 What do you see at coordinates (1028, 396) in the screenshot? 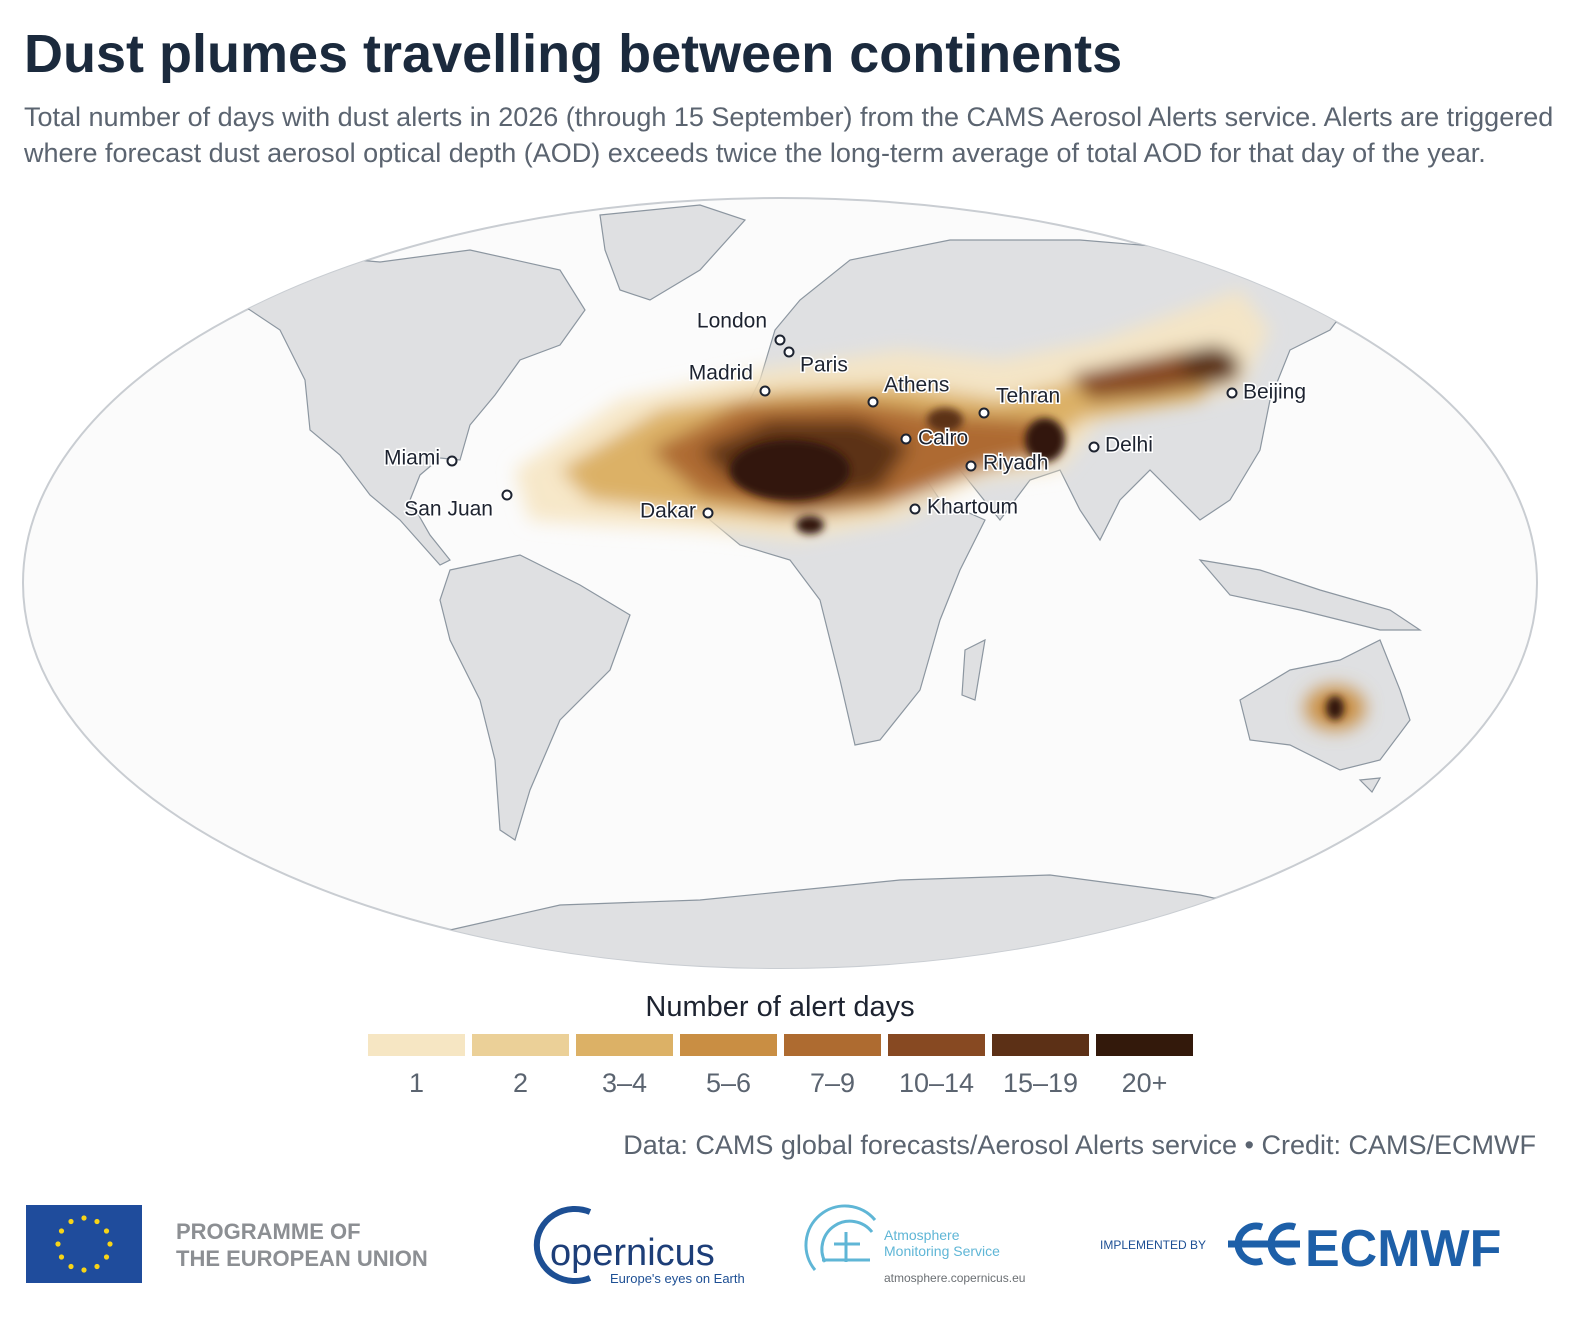
I see `city-label: Tehran` at bounding box center [1028, 396].